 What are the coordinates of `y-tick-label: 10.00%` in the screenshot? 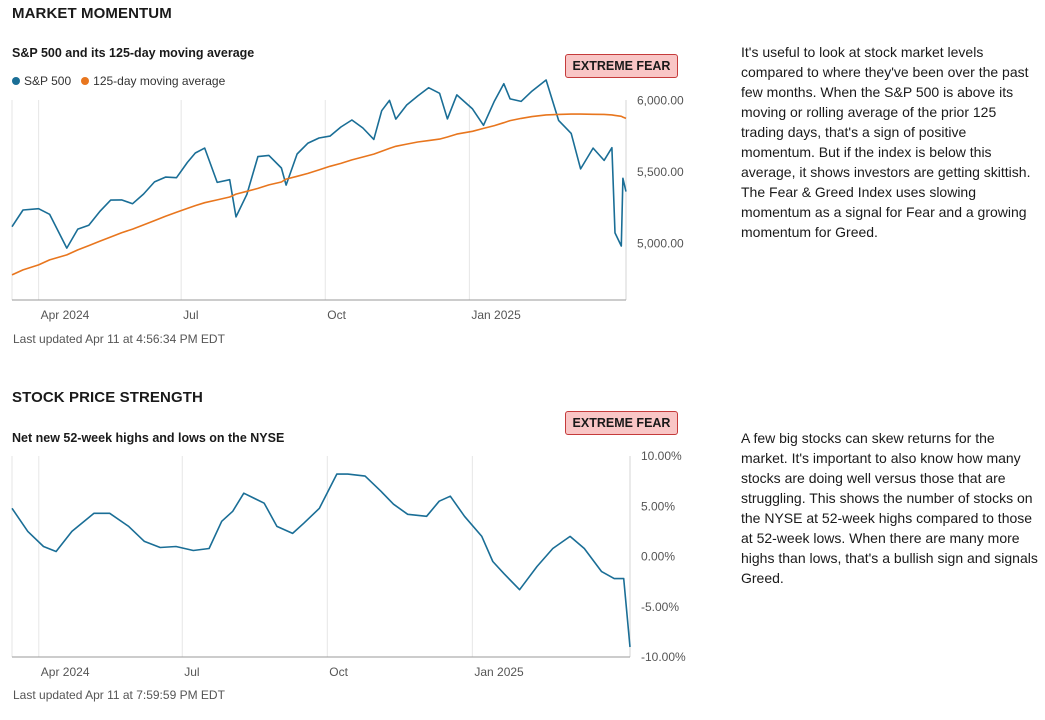 It's located at (661, 456).